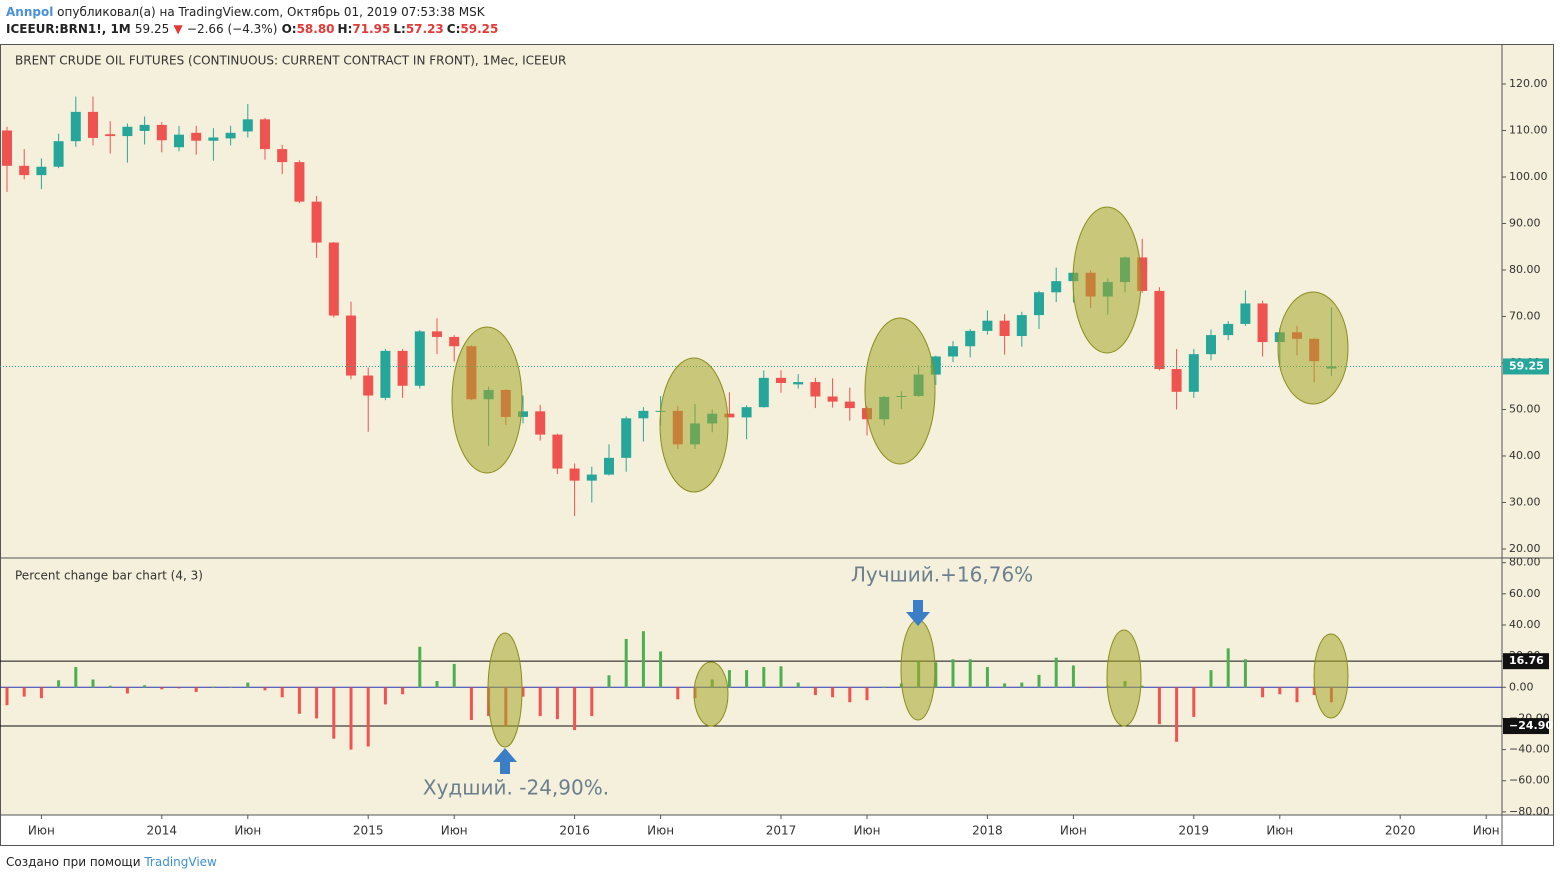 The image size is (1560, 881). Describe the element at coordinates (1528, 83) in the screenshot. I see `y-tick-label: 120.00` at that location.